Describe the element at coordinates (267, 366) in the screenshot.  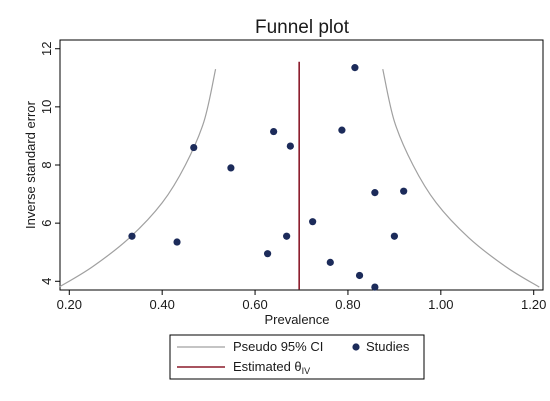
I see `legend-estimate-label-main: Estimated θ` at that location.